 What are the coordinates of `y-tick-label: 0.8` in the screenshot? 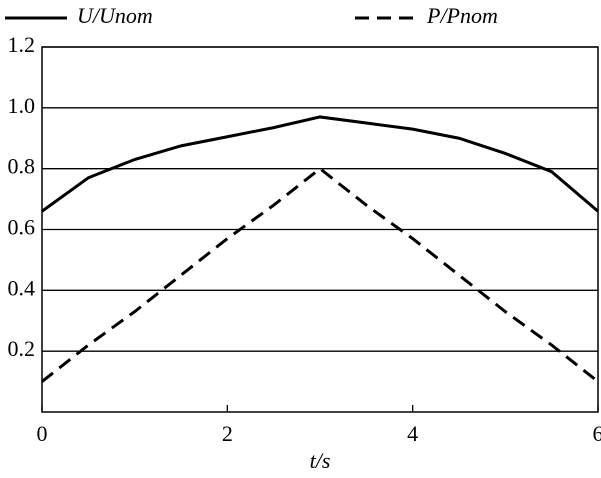 It's located at (22, 166).